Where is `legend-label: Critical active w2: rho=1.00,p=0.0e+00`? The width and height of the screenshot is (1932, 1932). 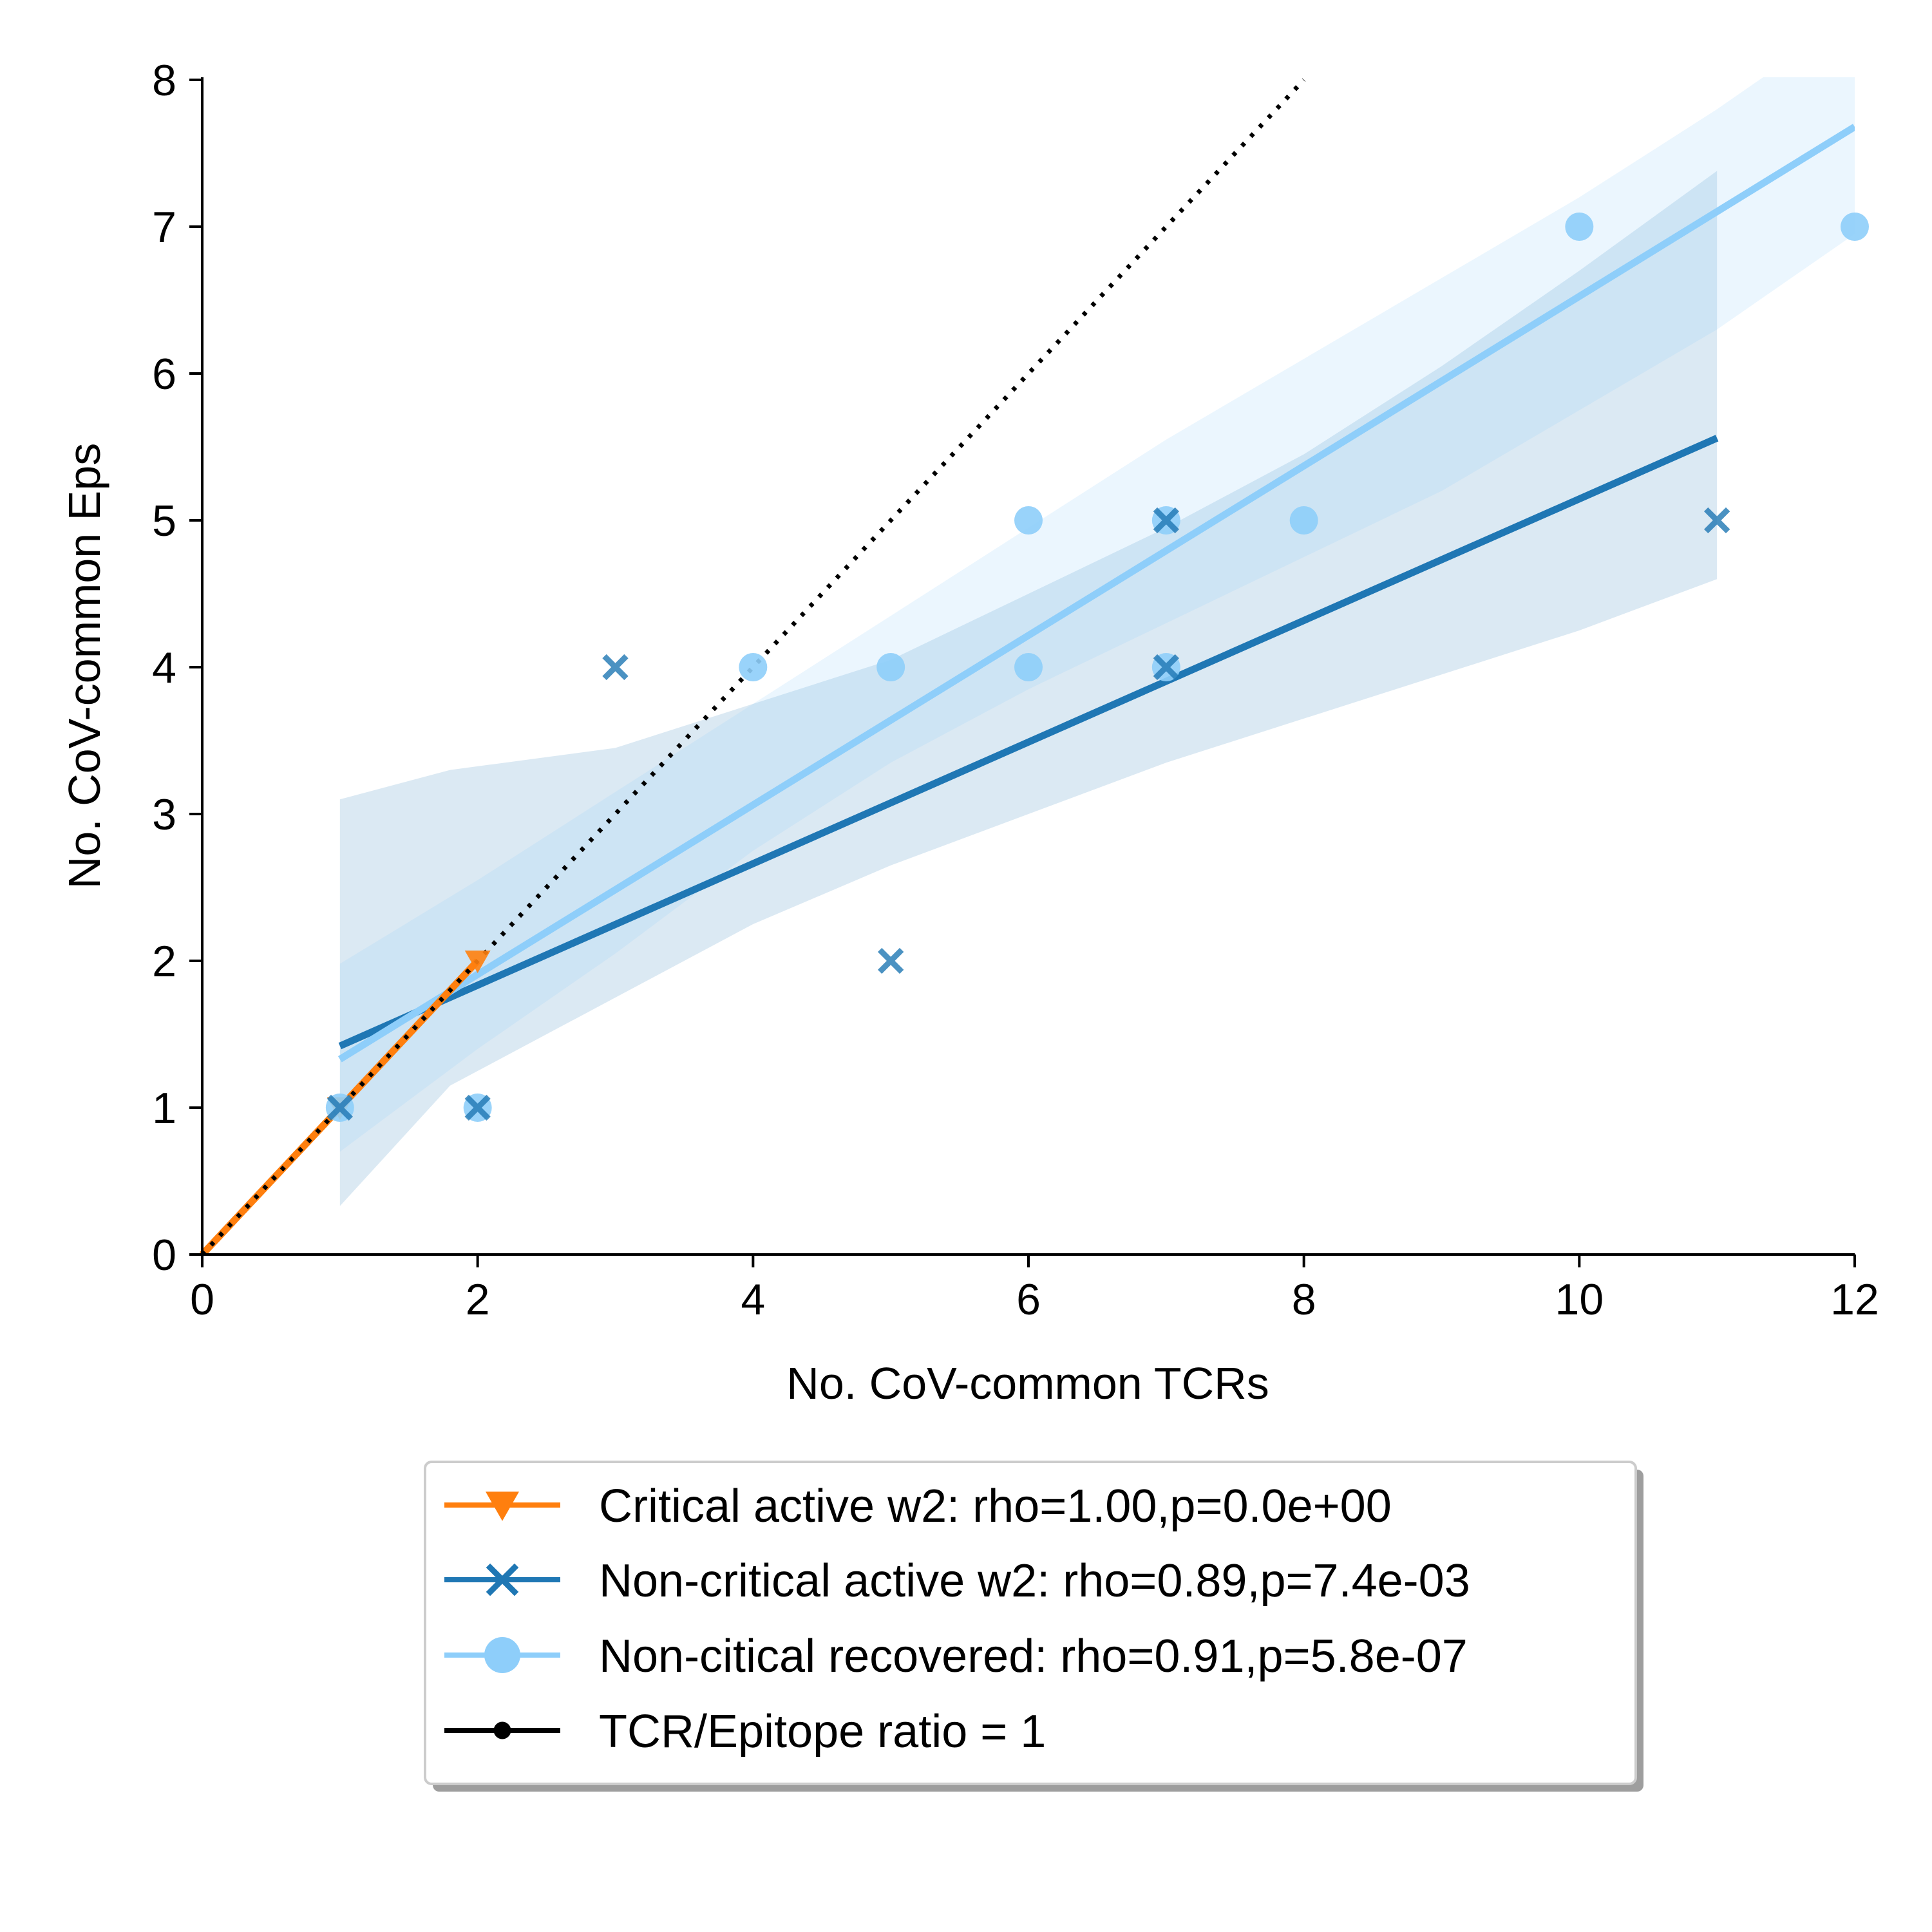
legend-label: Critical active w2: rho=1.00,p=0.0e+00 is located at coordinates (996, 1506).